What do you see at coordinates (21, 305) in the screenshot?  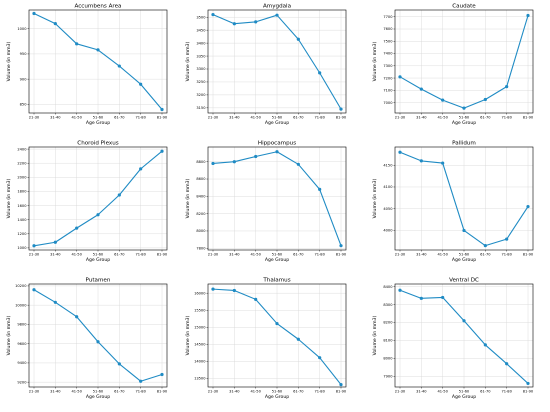 I see `y-tick-label: 10000` at bounding box center [21, 305].